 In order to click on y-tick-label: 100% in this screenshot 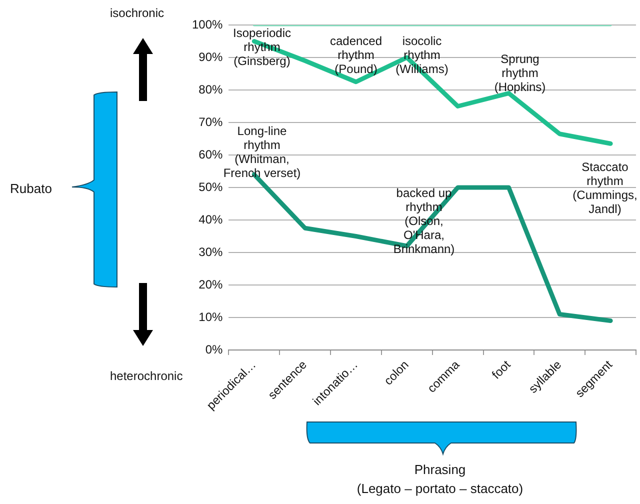, I will do `click(208, 24)`.